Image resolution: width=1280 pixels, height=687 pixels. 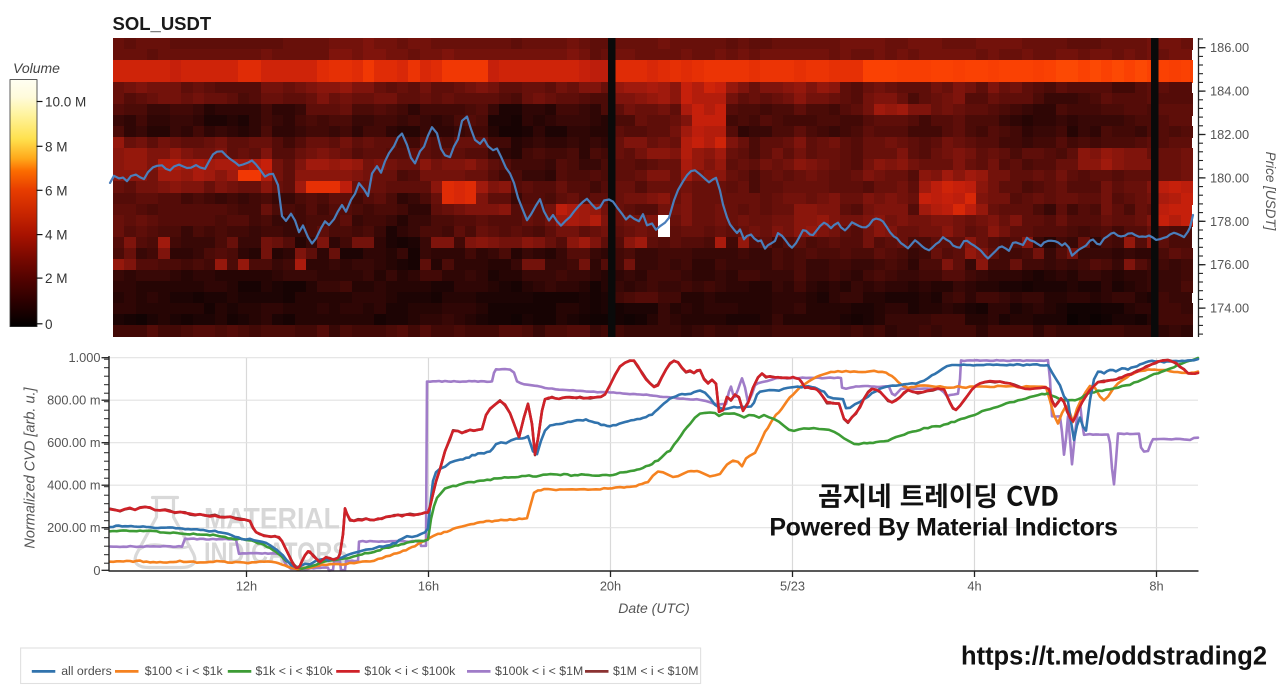 What do you see at coordinates (1270, 192) in the screenshot?
I see `svg-text: Price [USDT]` at bounding box center [1270, 192].